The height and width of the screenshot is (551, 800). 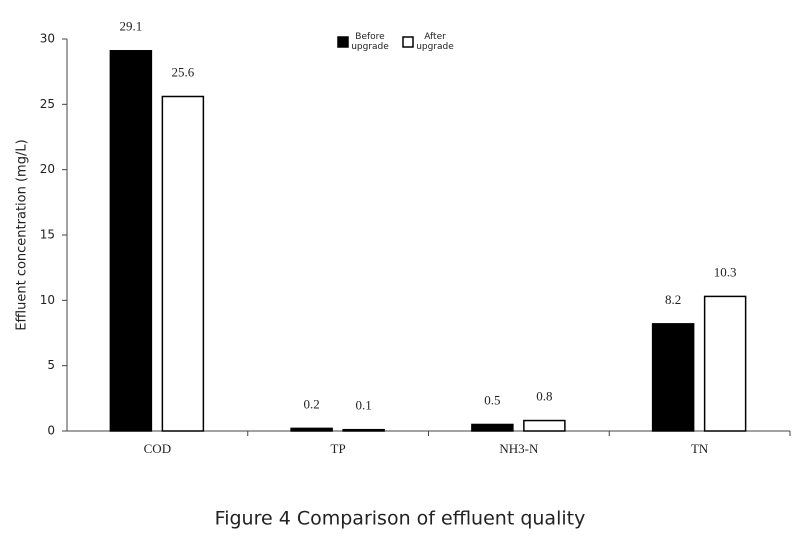 What do you see at coordinates (22, 234) in the screenshot?
I see `y-axis-label: Effluent concentration (mg/L)` at bounding box center [22, 234].